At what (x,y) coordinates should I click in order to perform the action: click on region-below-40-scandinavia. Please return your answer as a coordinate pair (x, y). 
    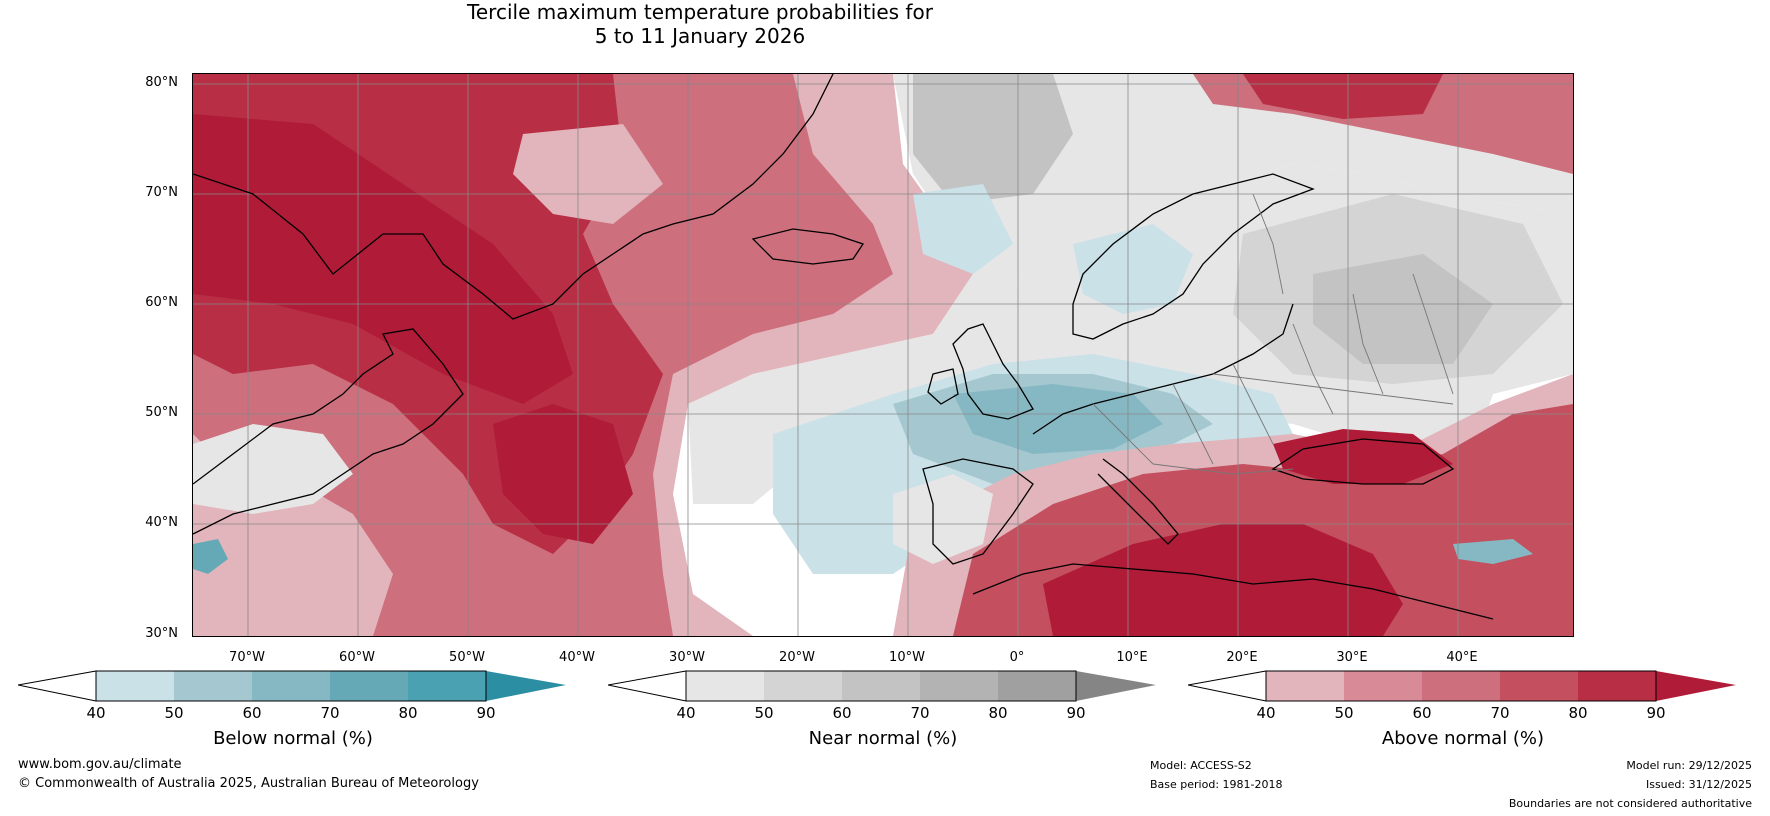
    Looking at the image, I should click on (1133, 269).